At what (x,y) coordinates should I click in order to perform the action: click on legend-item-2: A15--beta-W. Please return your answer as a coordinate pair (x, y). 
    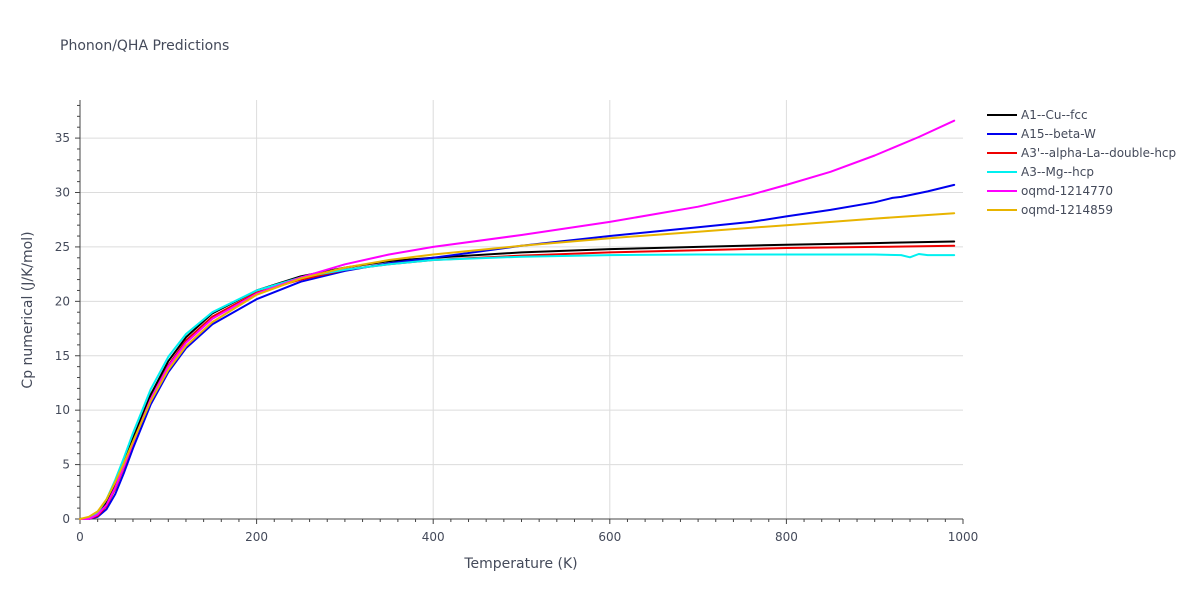
    Looking at the image, I should click on (1041, 134).